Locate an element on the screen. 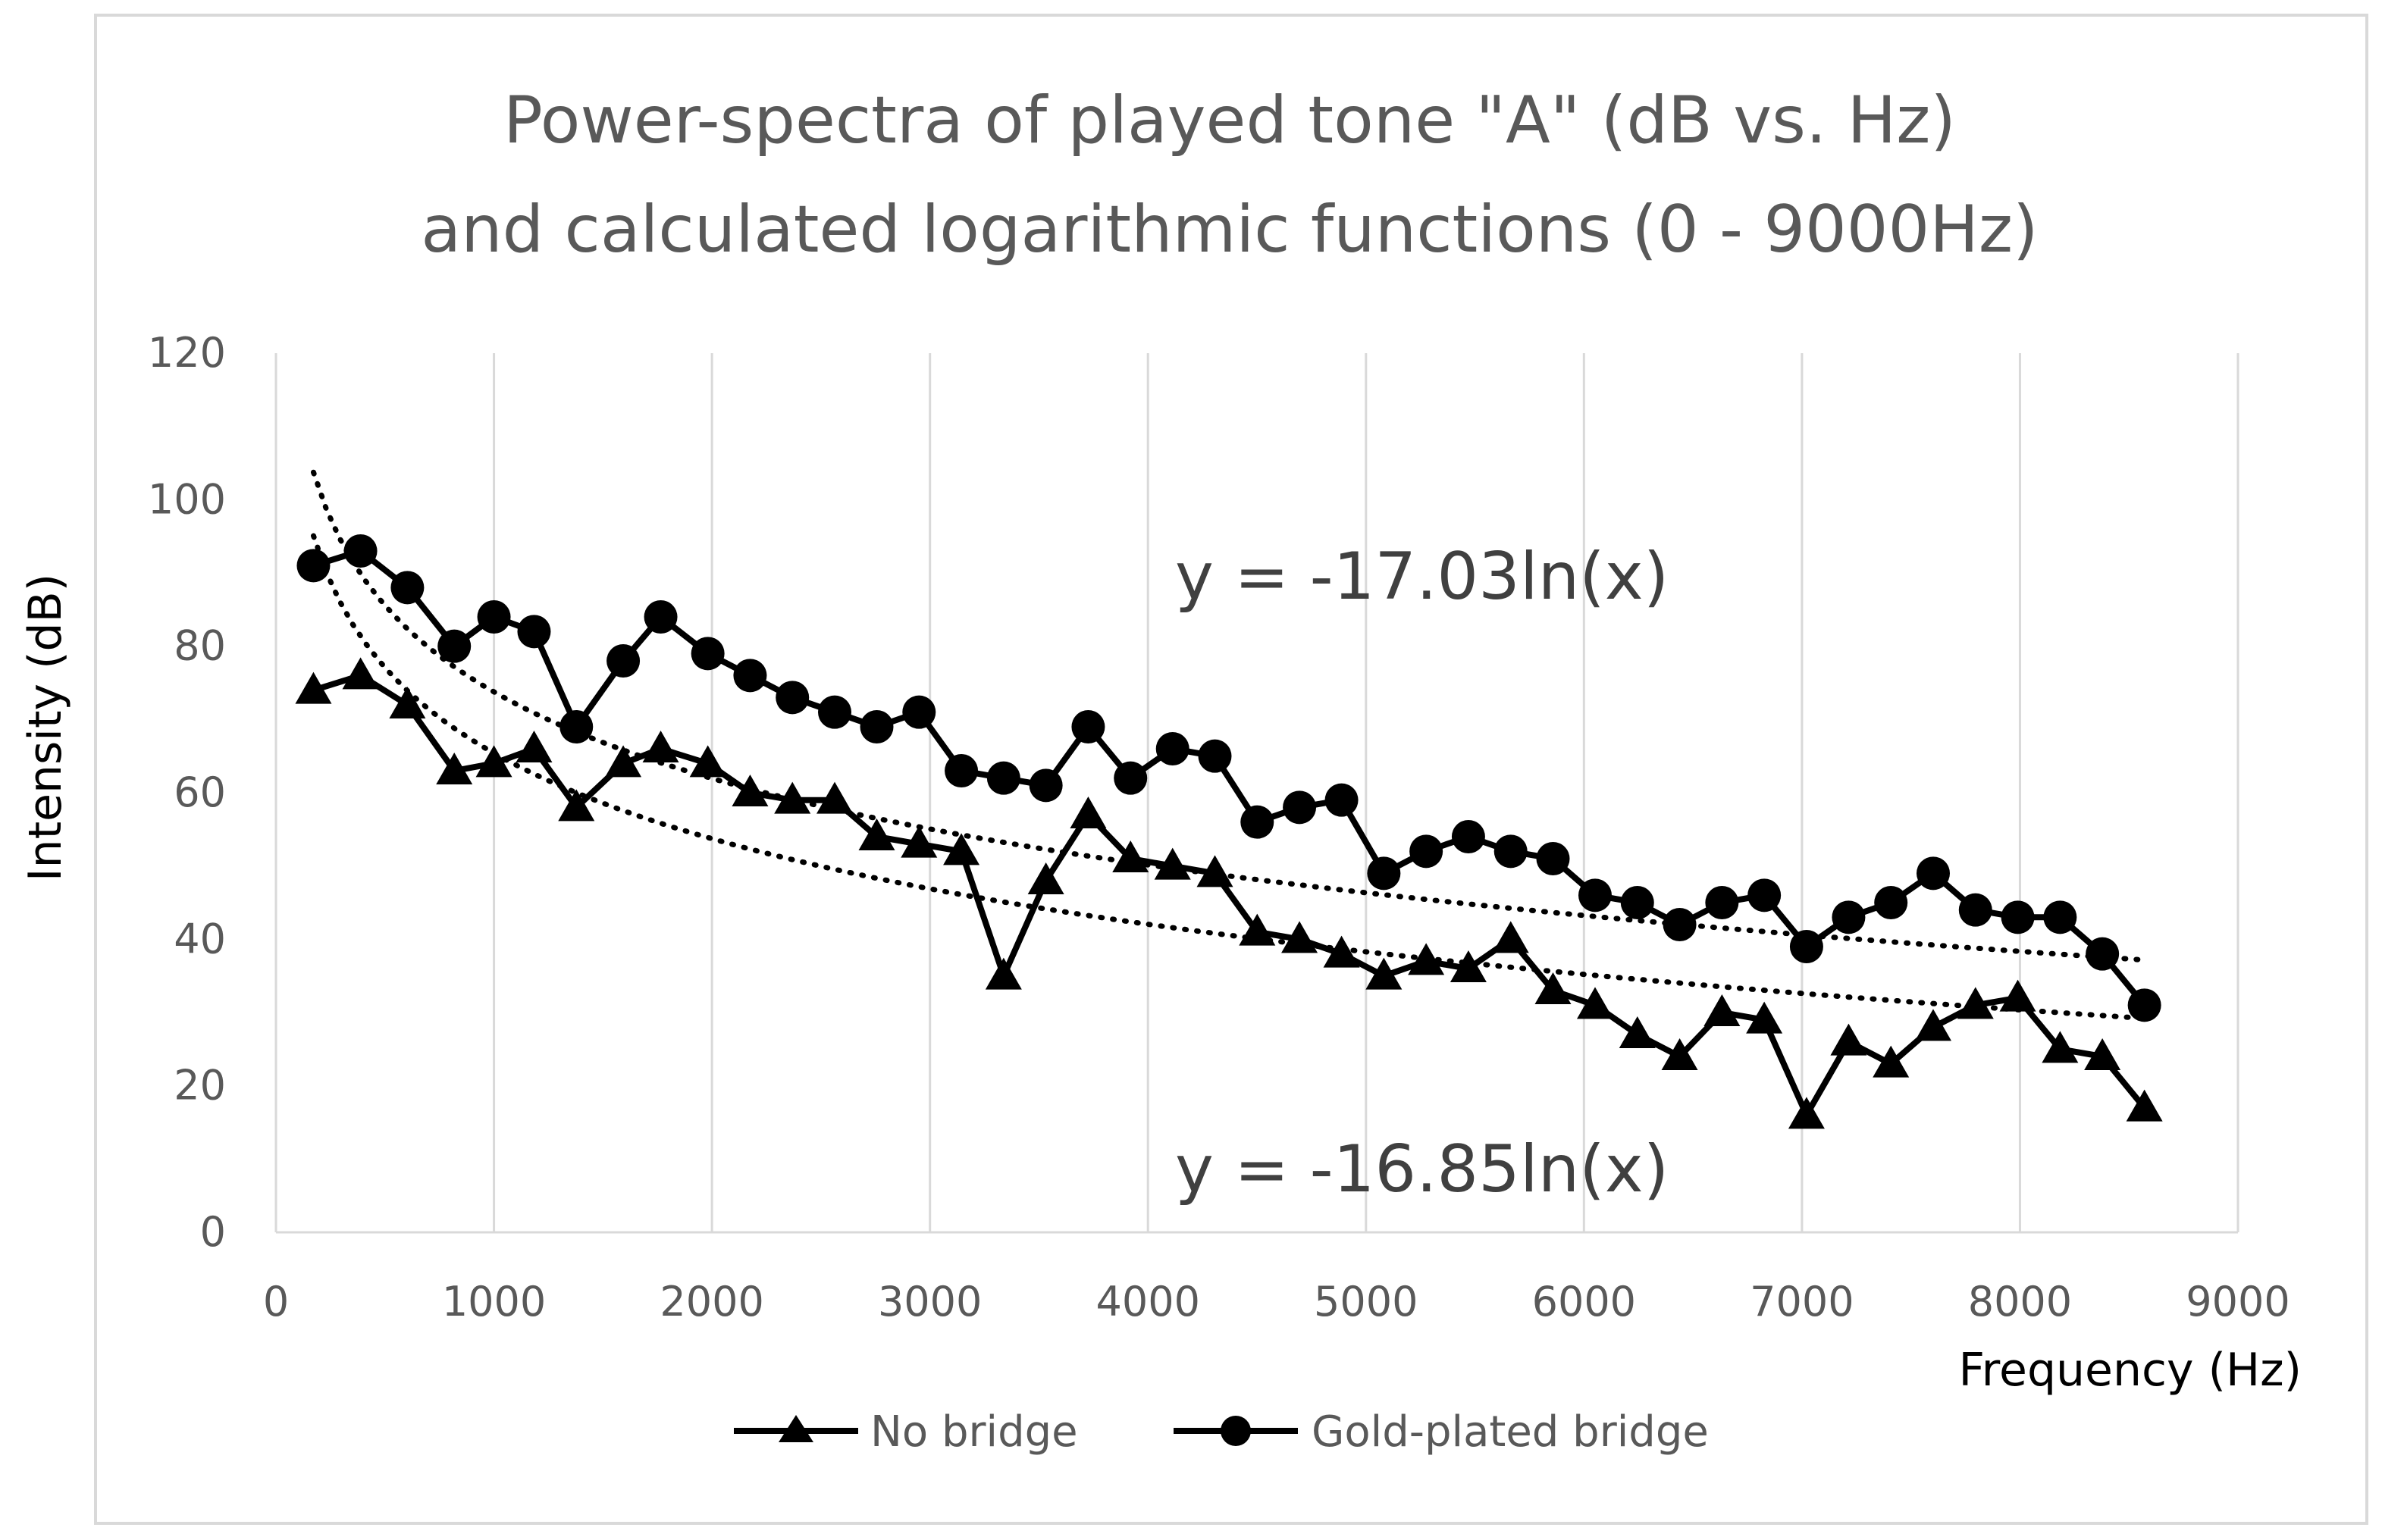 The height and width of the screenshot is (1540, 2382). legend-item-no-bridge: No bridge is located at coordinates (906, 1432).